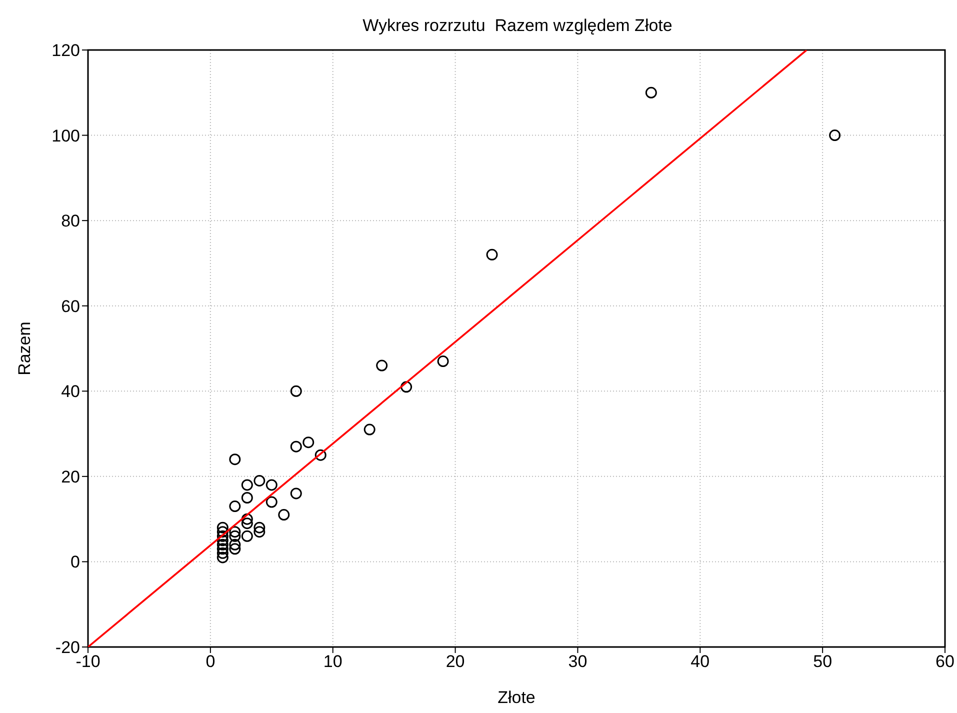 This screenshot has width=957, height=713. Describe the element at coordinates (24, 349) in the screenshot. I see `y-axis-title: Razem` at that location.